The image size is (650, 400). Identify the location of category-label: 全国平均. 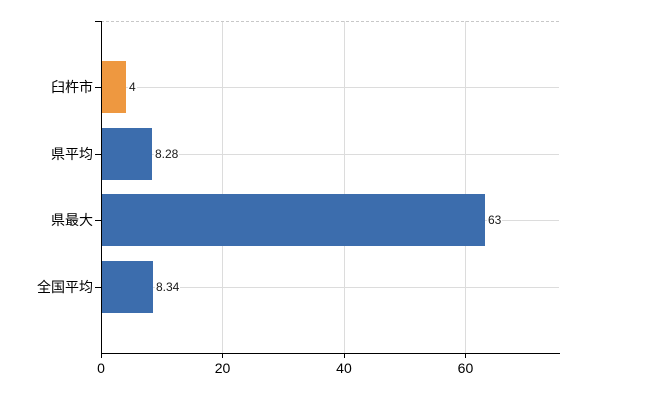
(65, 286).